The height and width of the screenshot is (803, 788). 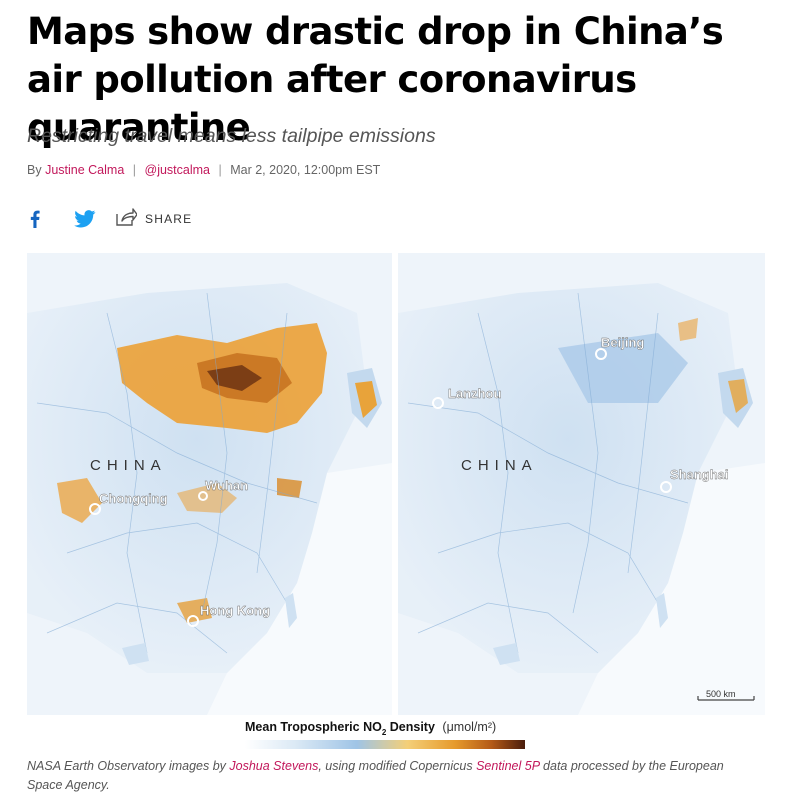 I want to click on share-bar: SHARE, so click(x=109, y=219).